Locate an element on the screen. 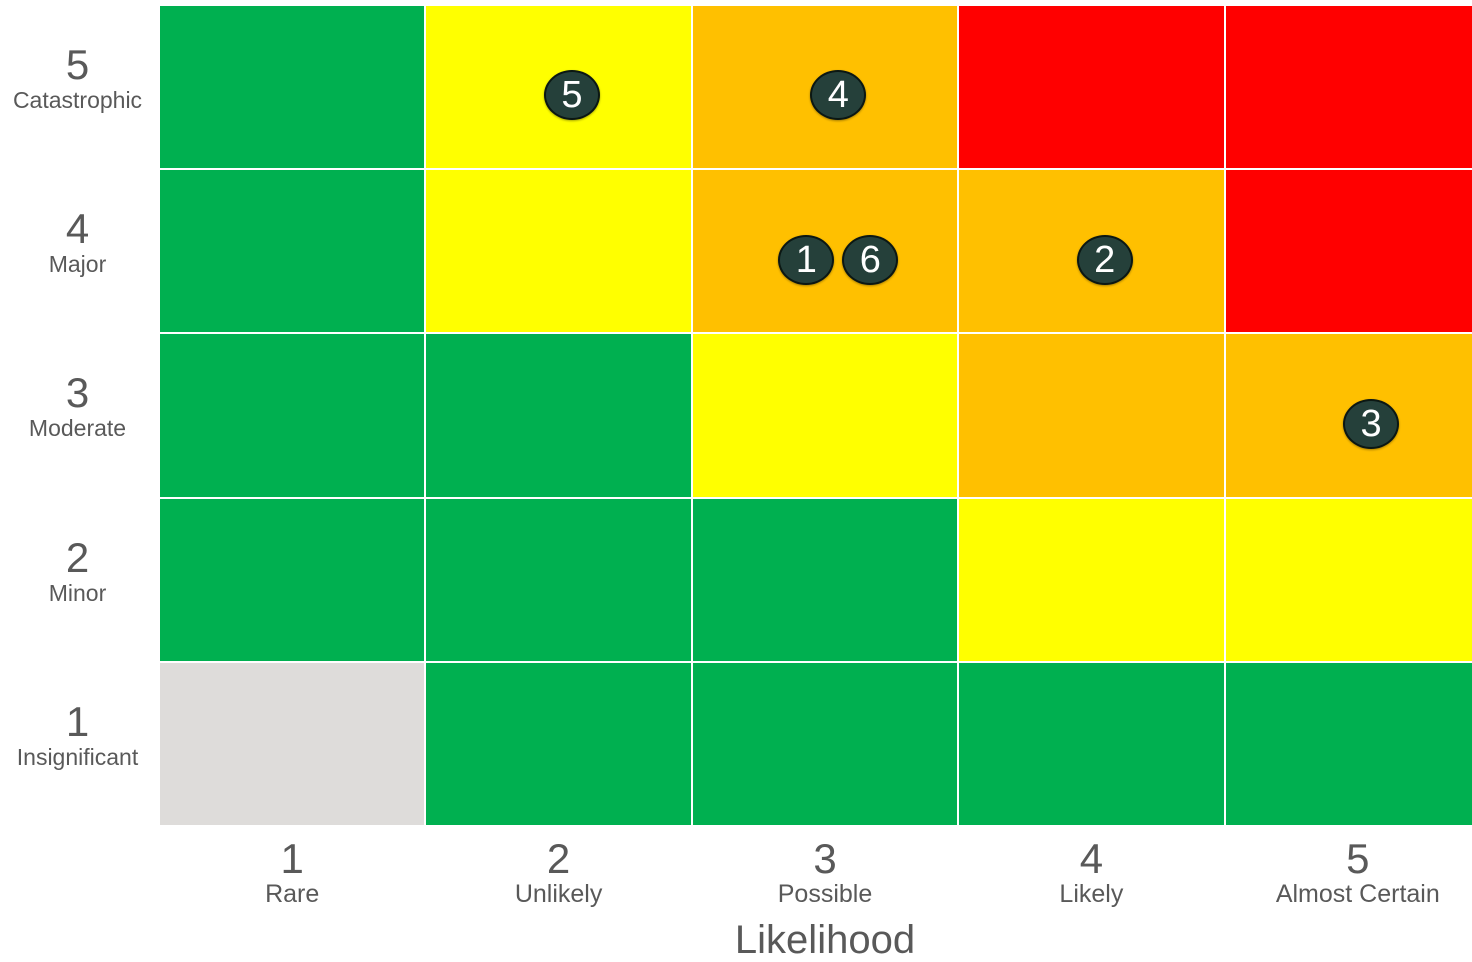 The image size is (1472, 962). x-tick-level: 2 is located at coordinates (558, 858).